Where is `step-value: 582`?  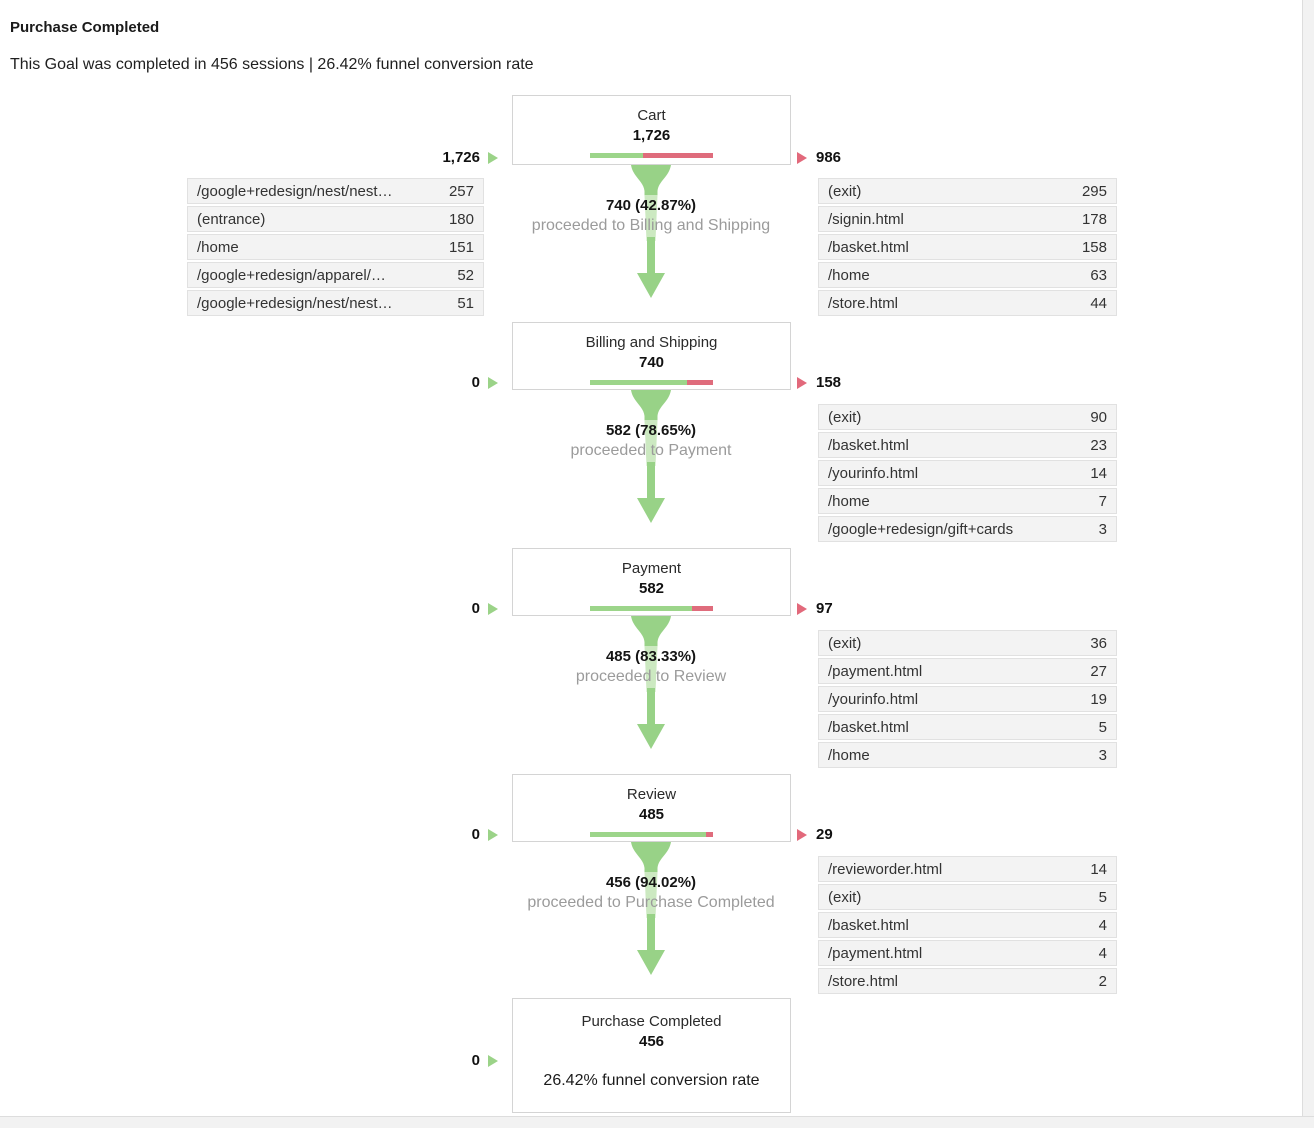
step-value: 582 is located at coordinates (651, 588).